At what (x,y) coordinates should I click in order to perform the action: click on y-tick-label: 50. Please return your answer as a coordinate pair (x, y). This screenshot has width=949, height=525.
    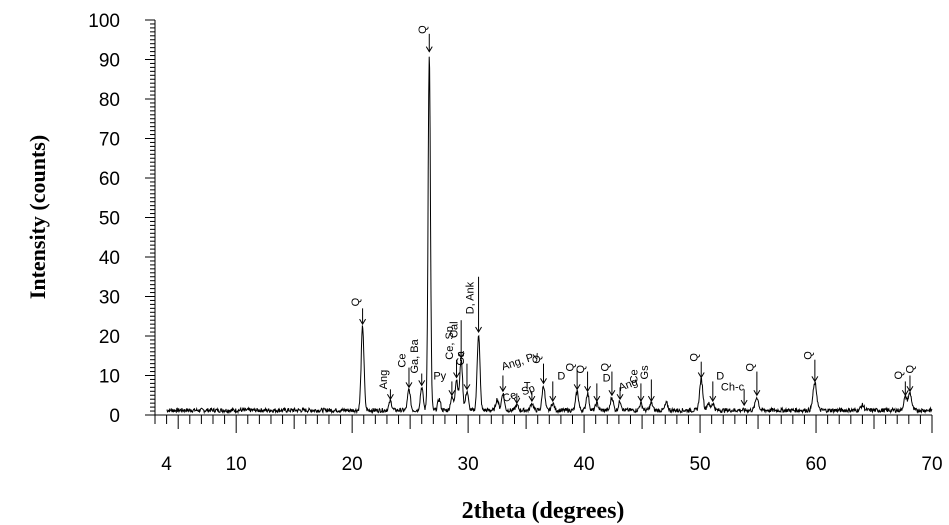
    Looking at the image, I should click on (109, 219).